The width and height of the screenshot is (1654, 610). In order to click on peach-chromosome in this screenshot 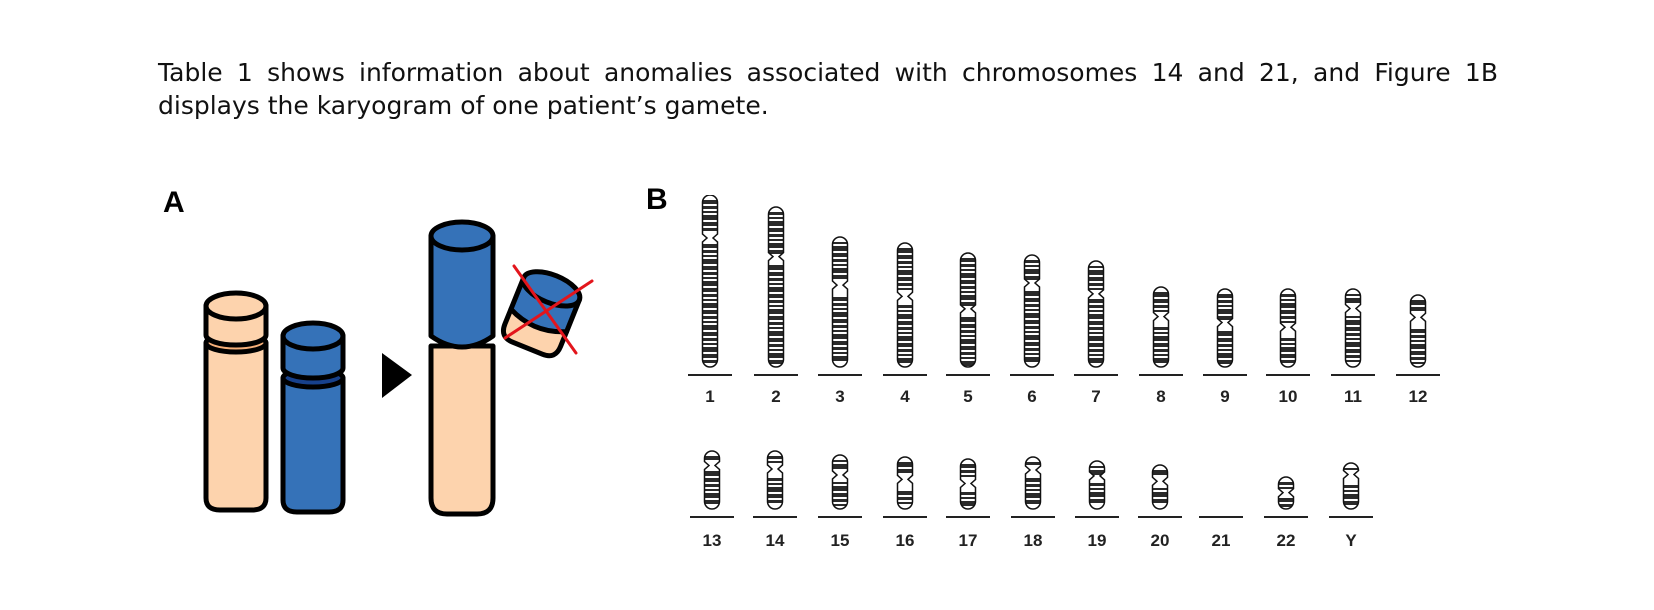, I will do `click(236, 401)`.